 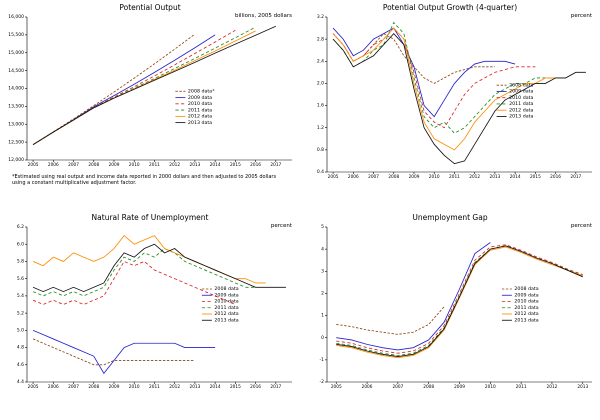 What do you see at coordinates (581, 16) in the screenshot?
I see `unit-label-potential-output-growth: percent` at bounding box center [581, 16].